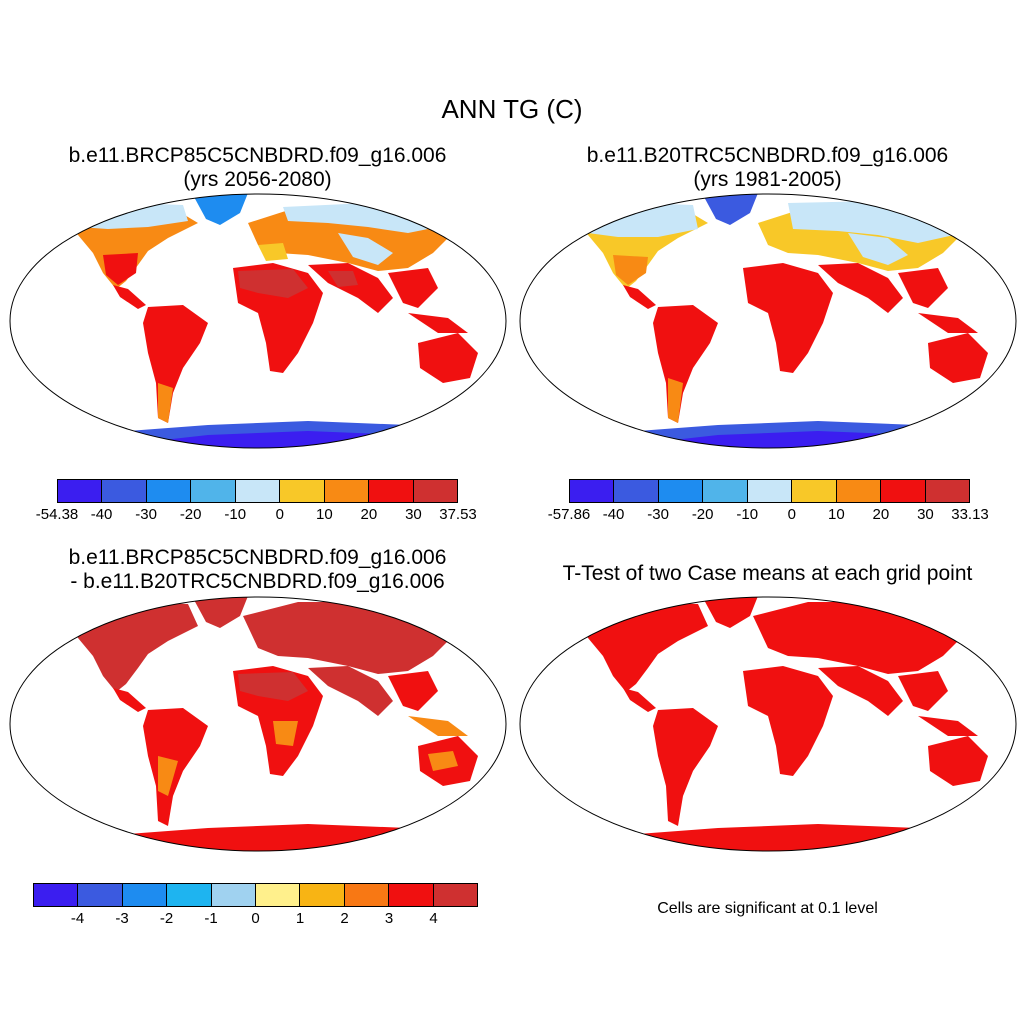  I want to click on panel3-title-line1: b.e11.BRCP85C5CNBDRD.f09_g16.006, so click(257, 557).